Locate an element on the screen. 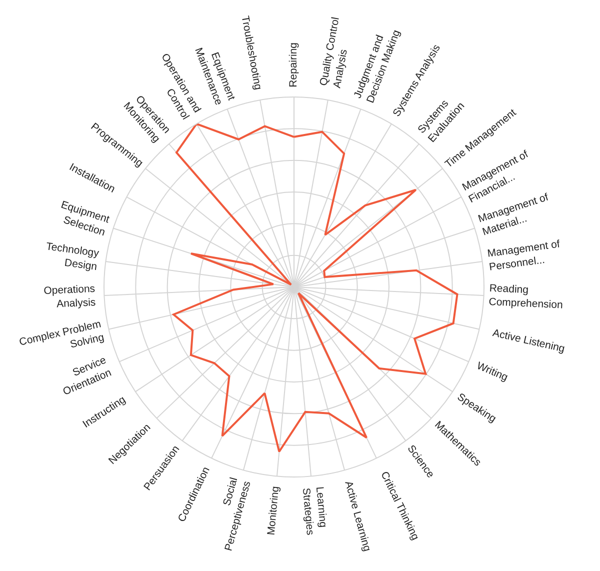 The height and width of the screenshot is (571, 600). spoke-label: Technology Design is located at coordinates (72, 257).